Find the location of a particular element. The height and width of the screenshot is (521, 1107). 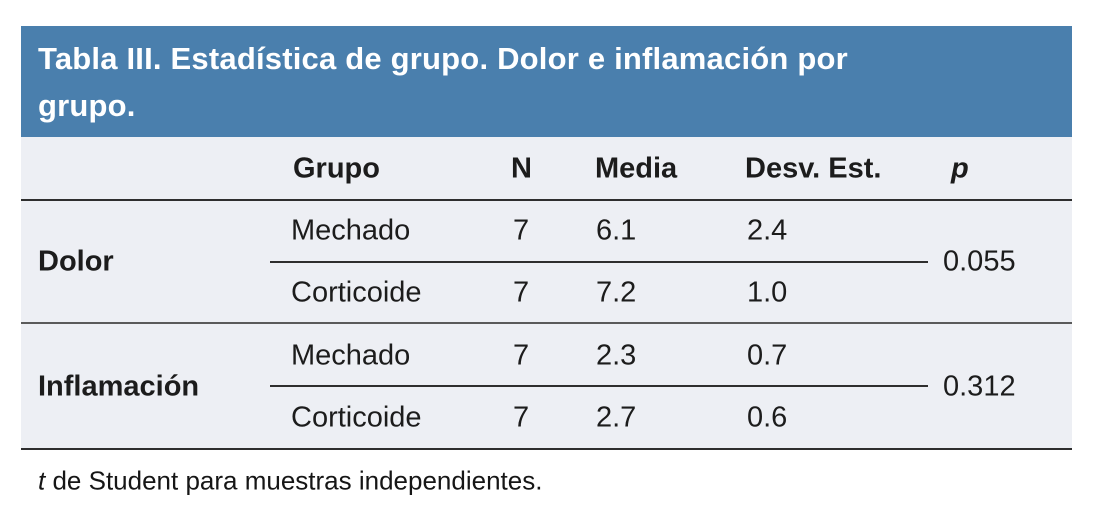

cell-dolor-mechado-desv: 2.4 is located at coordinates (767, 230).